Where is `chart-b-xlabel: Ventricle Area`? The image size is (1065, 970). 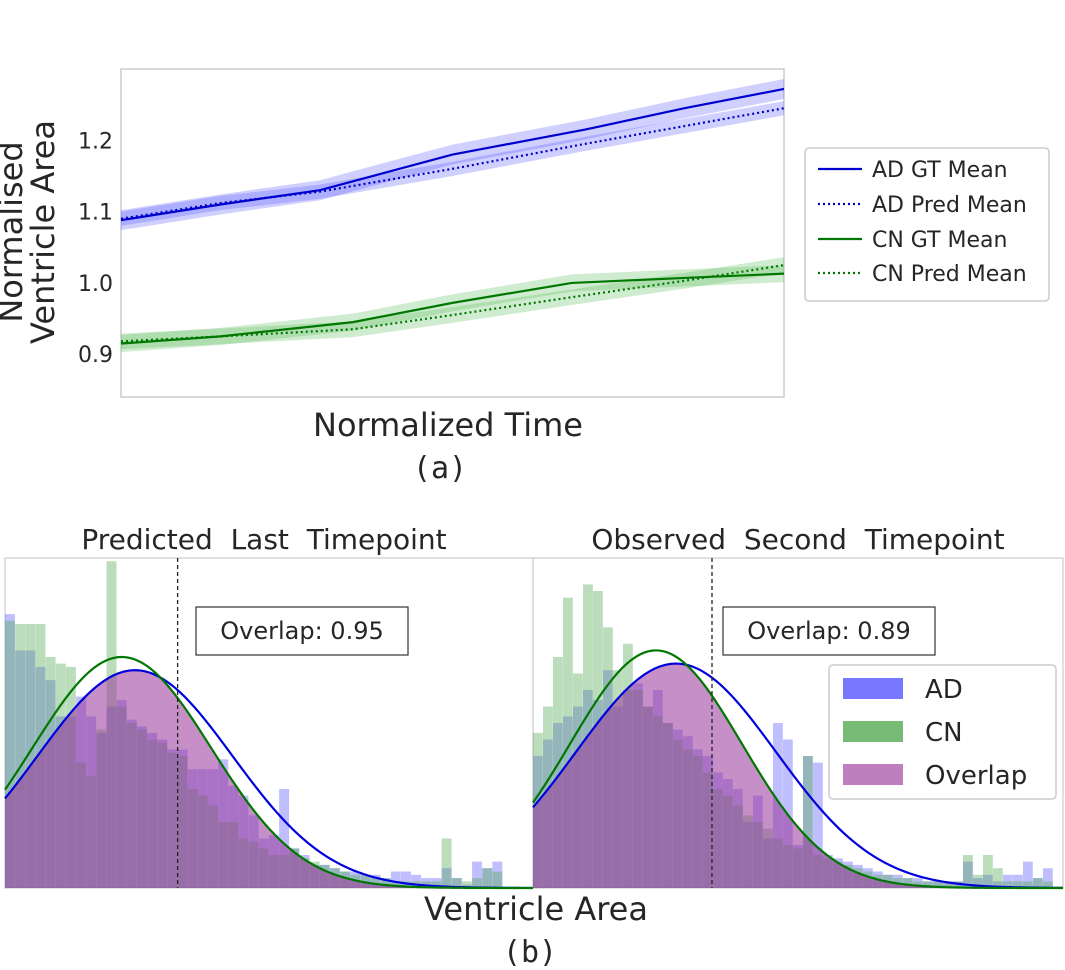
chart-b-xlabel: Ventricle Area is located at coordinates (536, 909).